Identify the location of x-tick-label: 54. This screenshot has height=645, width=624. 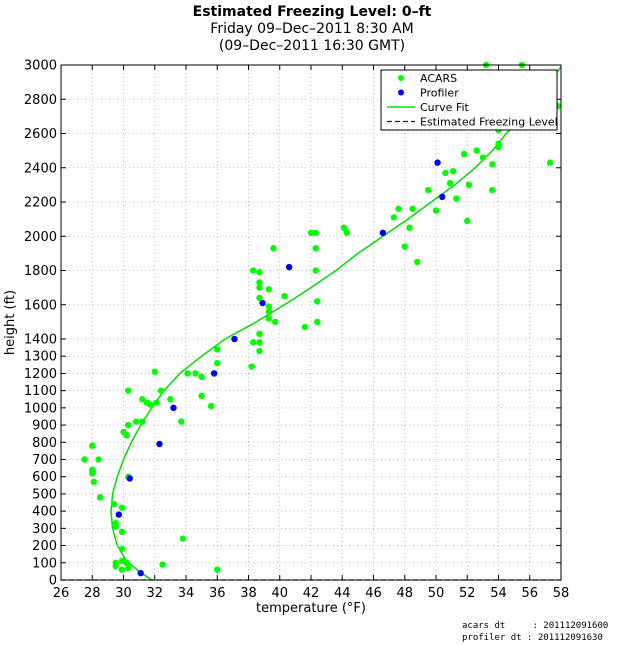
(498, 593).